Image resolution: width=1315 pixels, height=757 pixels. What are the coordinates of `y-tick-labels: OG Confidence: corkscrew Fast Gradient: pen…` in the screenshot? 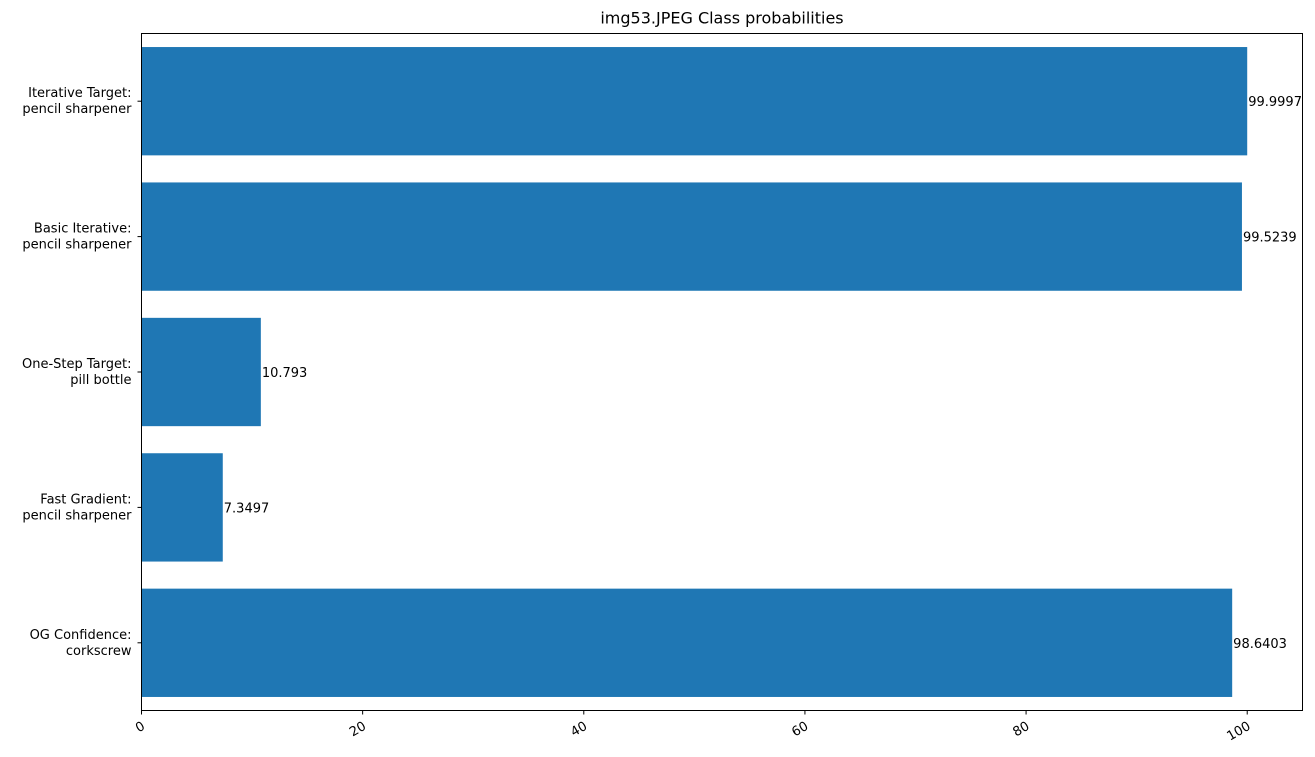 It's located at (82, 372).